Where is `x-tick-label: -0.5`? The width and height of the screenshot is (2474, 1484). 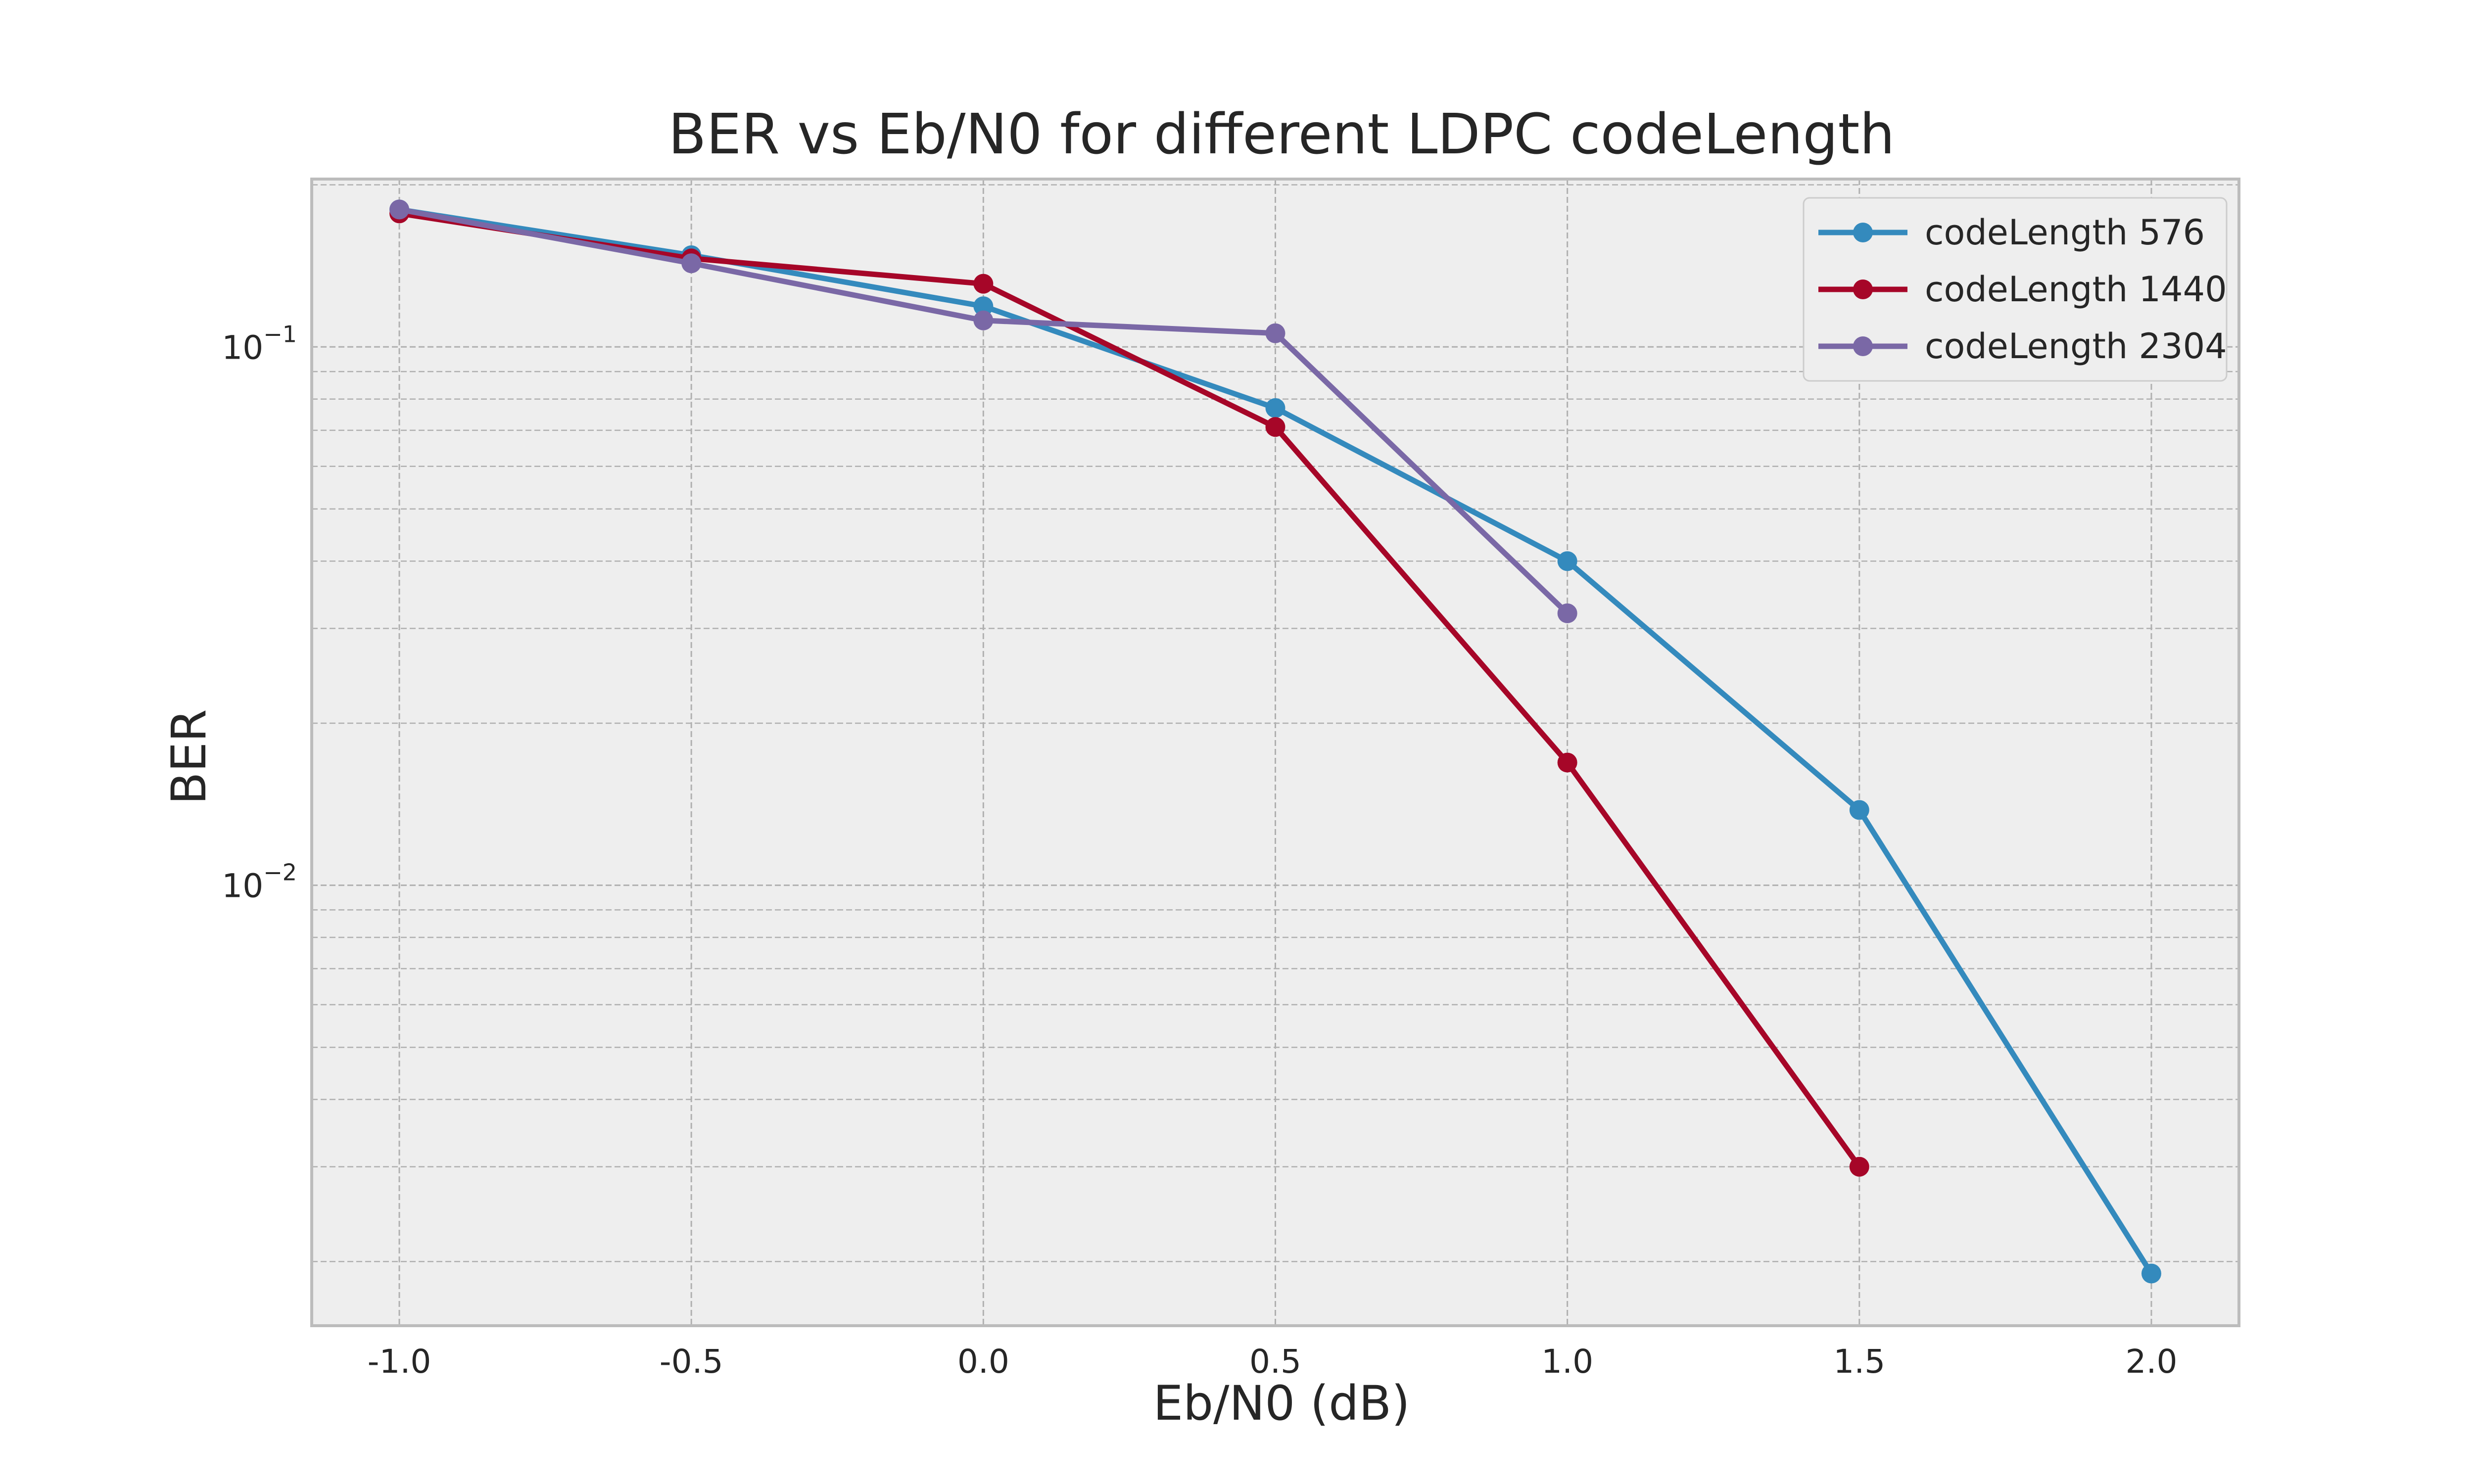 x-tick-label: -0.5 is located at coordinates (692, 1362).